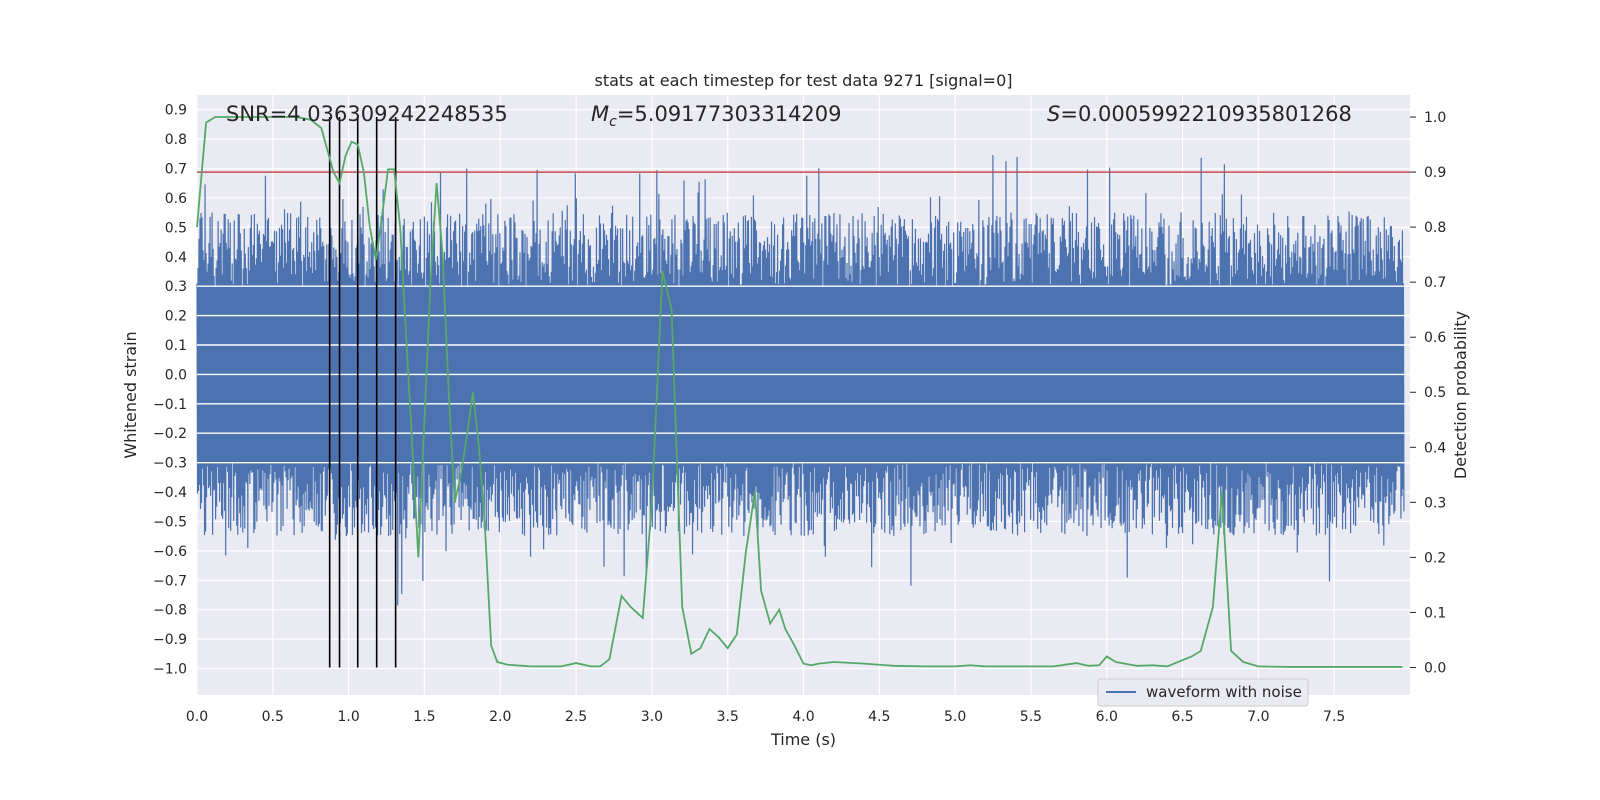 The height and width of the screenshot is (800, 1600). What do you see at coordinates (176, 228) in the screenshot?
I see `y-tick-label: 0.5` at bounding box center [176, 228].